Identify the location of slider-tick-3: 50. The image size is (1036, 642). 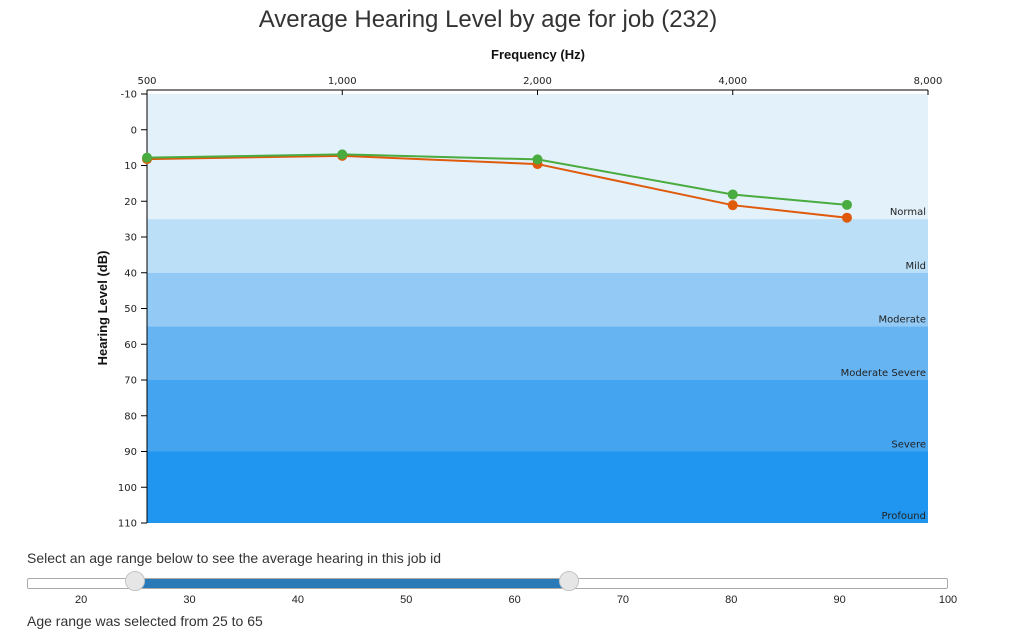
(406, 600).